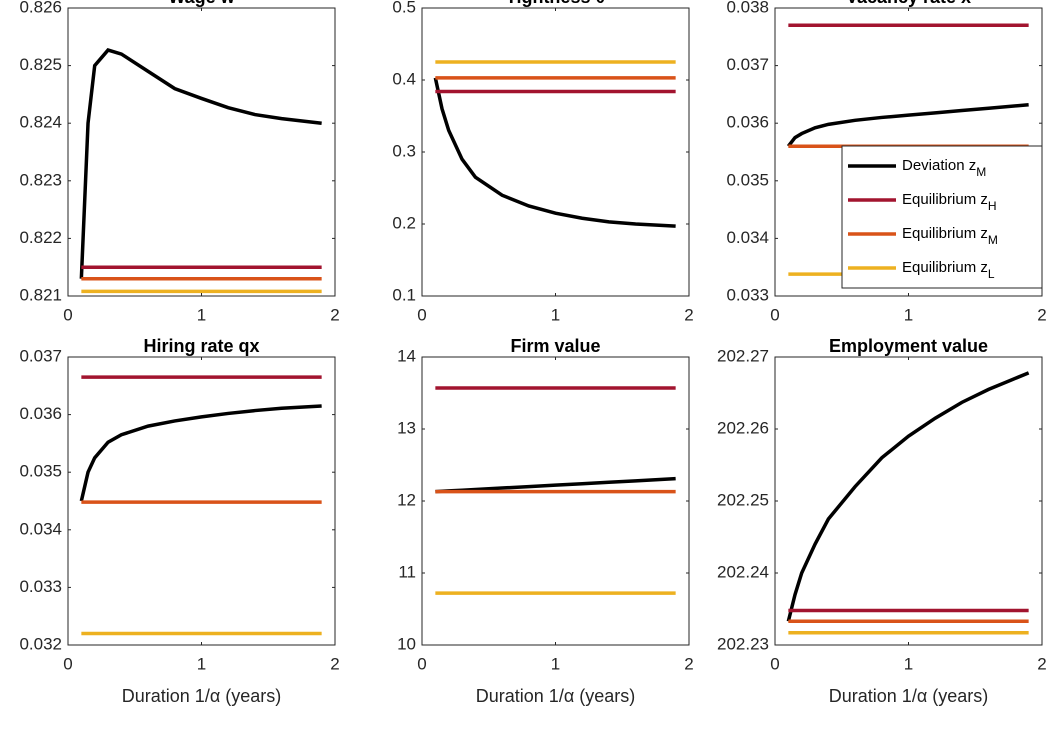 The width and height of the screenshot is (1049, 736). What do you see at coordinates (908, 3) in the screenshot?
I see `chart-title: Vacancy rate x` at bounding box center [908, 3].